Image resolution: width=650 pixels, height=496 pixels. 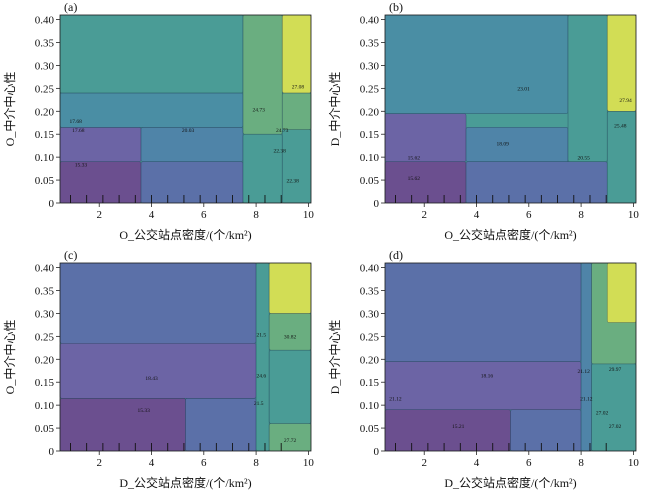 I want to click on contour-label: 17.68, so click(x=76, y=122).